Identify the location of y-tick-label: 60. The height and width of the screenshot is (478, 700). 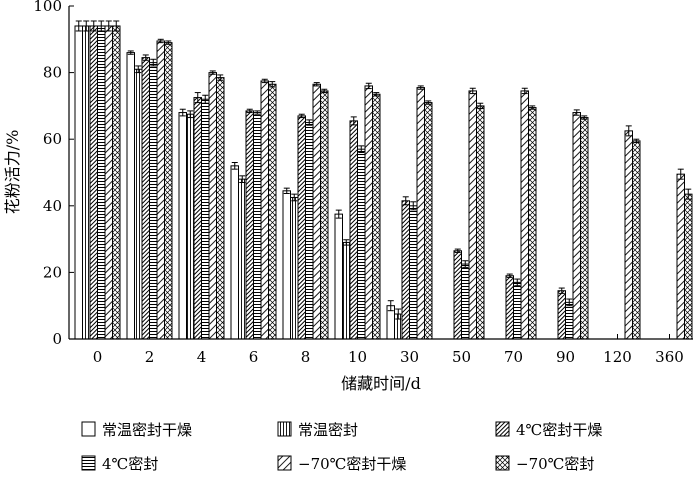
(52, 139).